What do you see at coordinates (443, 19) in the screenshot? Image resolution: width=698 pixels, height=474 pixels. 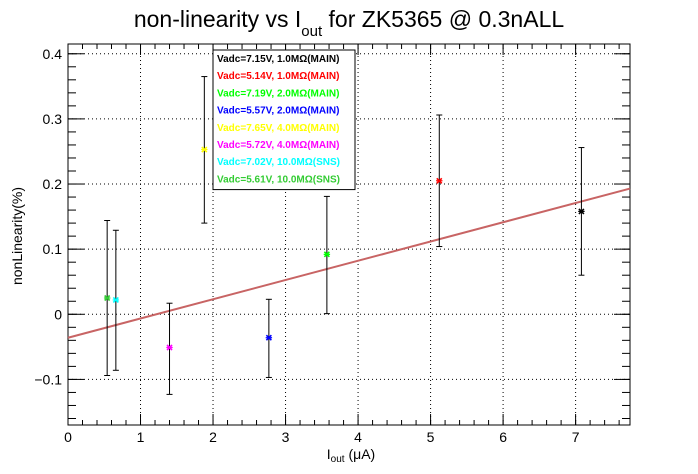 I see `title-suffix: for ZK5365 @ 0.3nALL` at bounding box center [443, 19].